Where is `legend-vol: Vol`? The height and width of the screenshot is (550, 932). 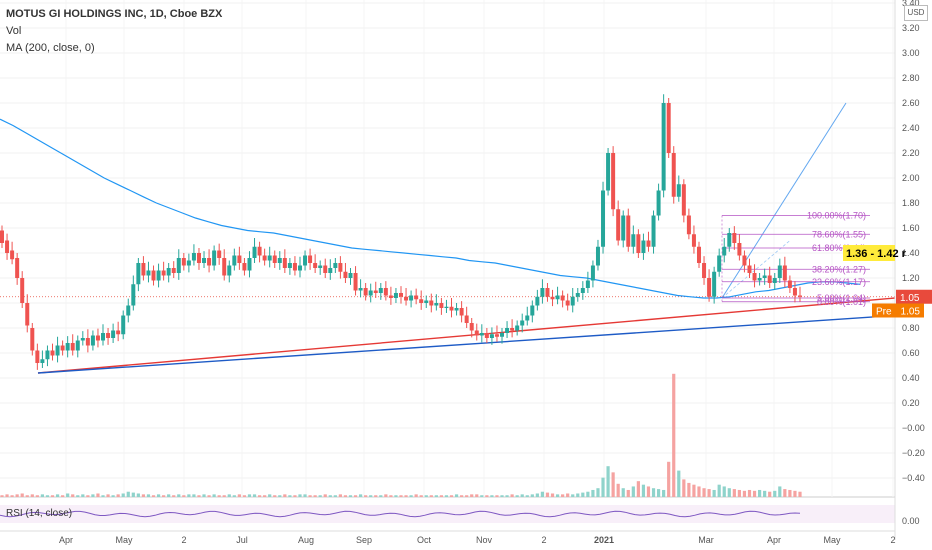 legend-vol: Vol is located at coordinates (14, 31).